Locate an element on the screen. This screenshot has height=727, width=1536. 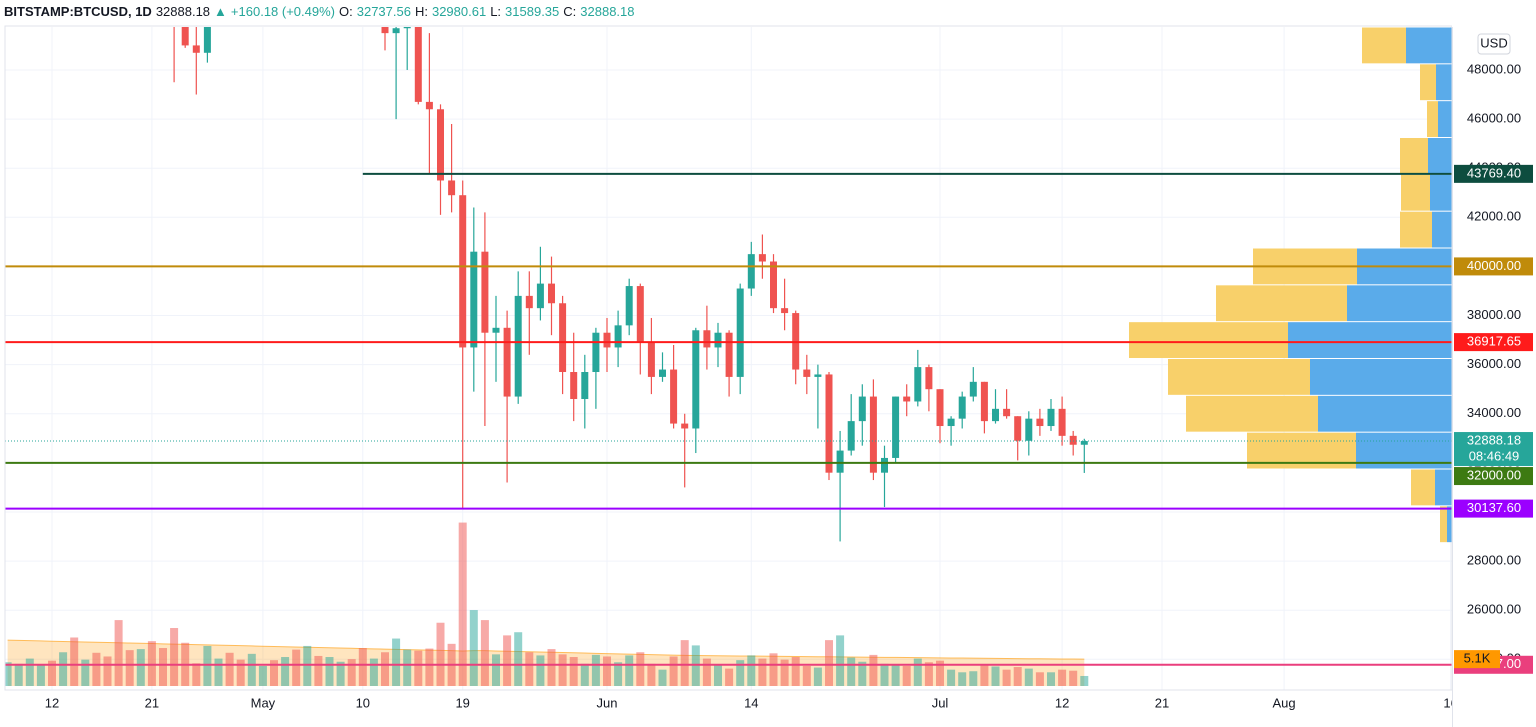
low-value: 31589.35 is located at coordinates (532, 11).